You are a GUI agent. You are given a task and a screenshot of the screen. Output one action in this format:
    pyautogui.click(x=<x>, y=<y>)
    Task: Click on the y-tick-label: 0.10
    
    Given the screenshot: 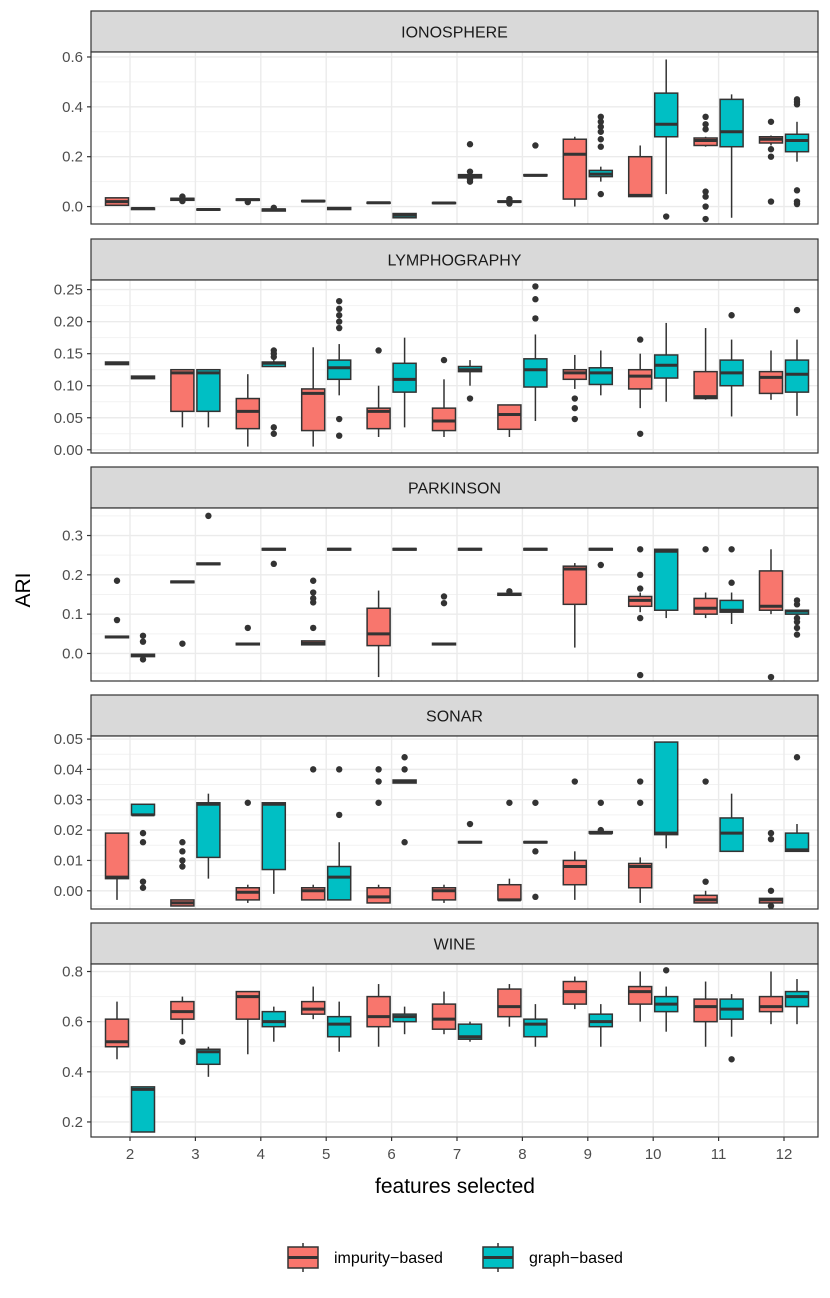 What is the action you would take?
    pyautogui.click(x=68, y=386)
    